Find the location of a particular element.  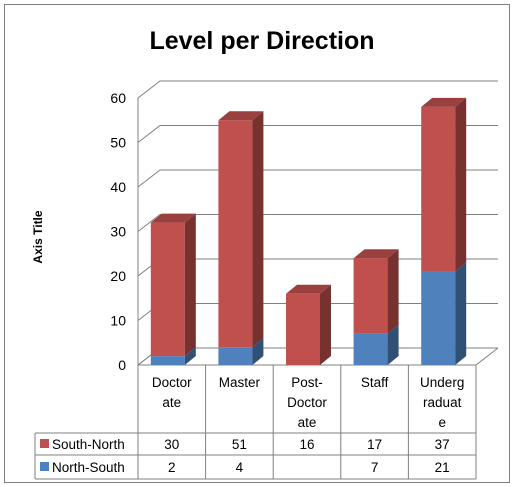

bar-north-south-doctorate is located at coordinates (173, 356).